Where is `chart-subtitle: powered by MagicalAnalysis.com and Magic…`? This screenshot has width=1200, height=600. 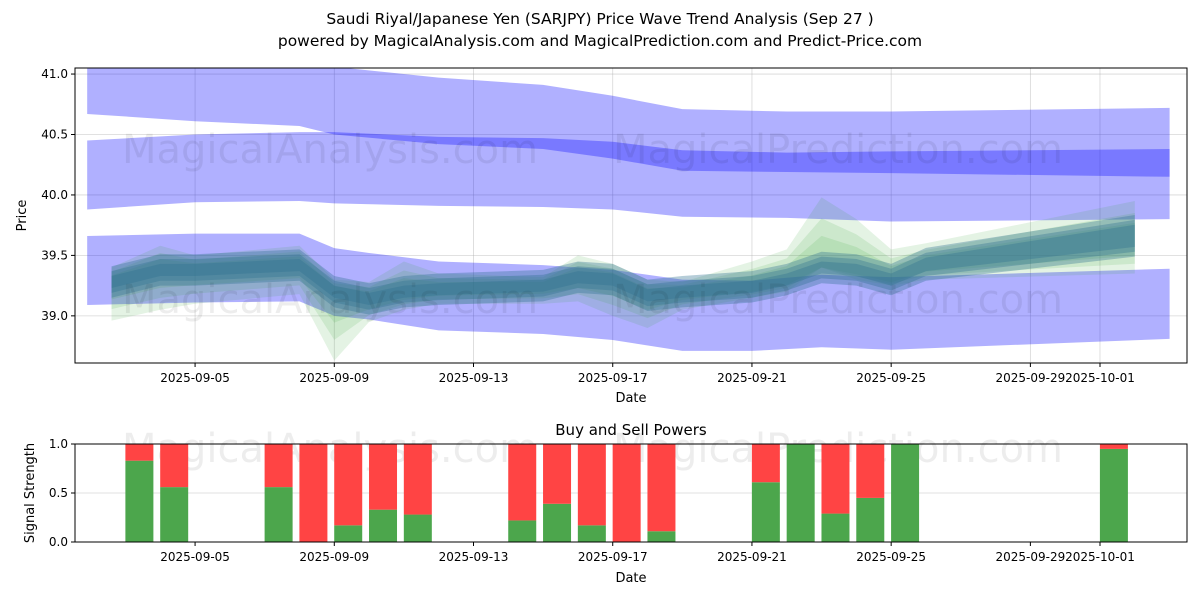
chart-subtitle: powered by MagicalAnalysis.com and Magic… is located at coordinates (600, 41).